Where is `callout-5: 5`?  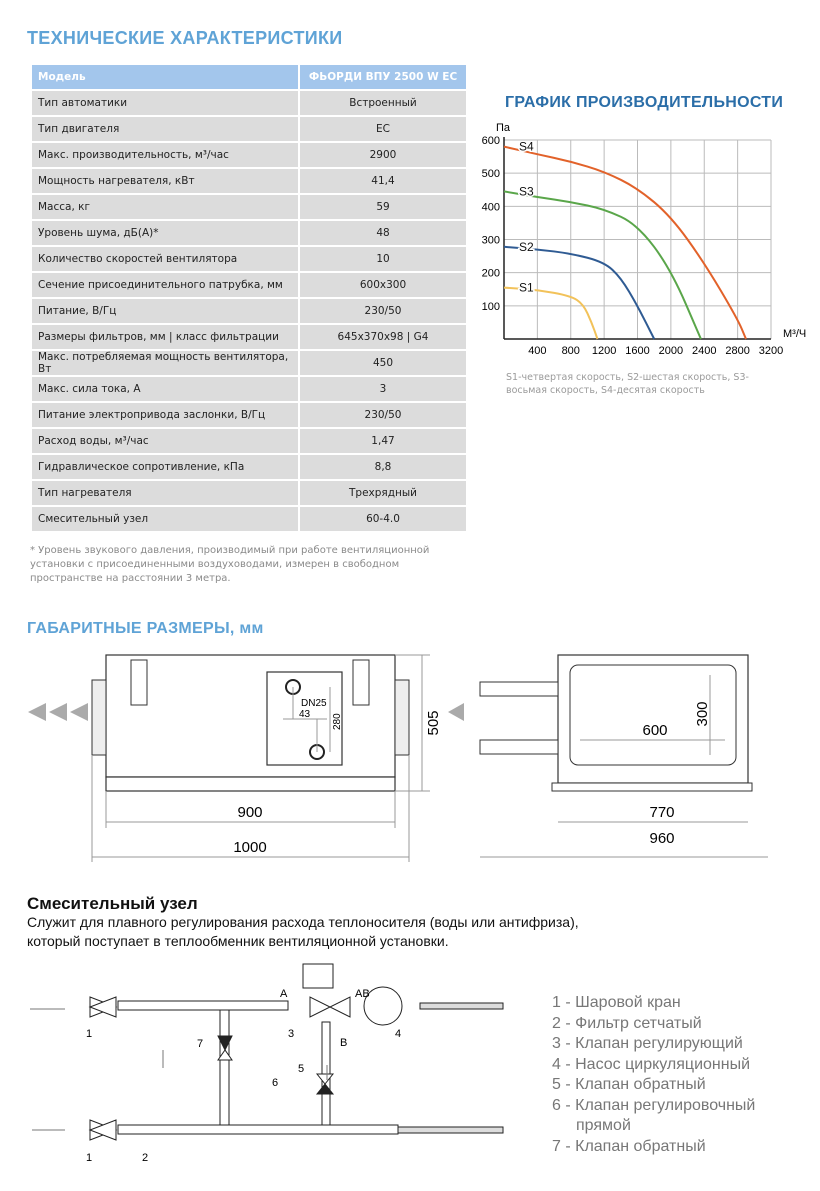
callout-5: 5 is located at coordinates (301, 1069).